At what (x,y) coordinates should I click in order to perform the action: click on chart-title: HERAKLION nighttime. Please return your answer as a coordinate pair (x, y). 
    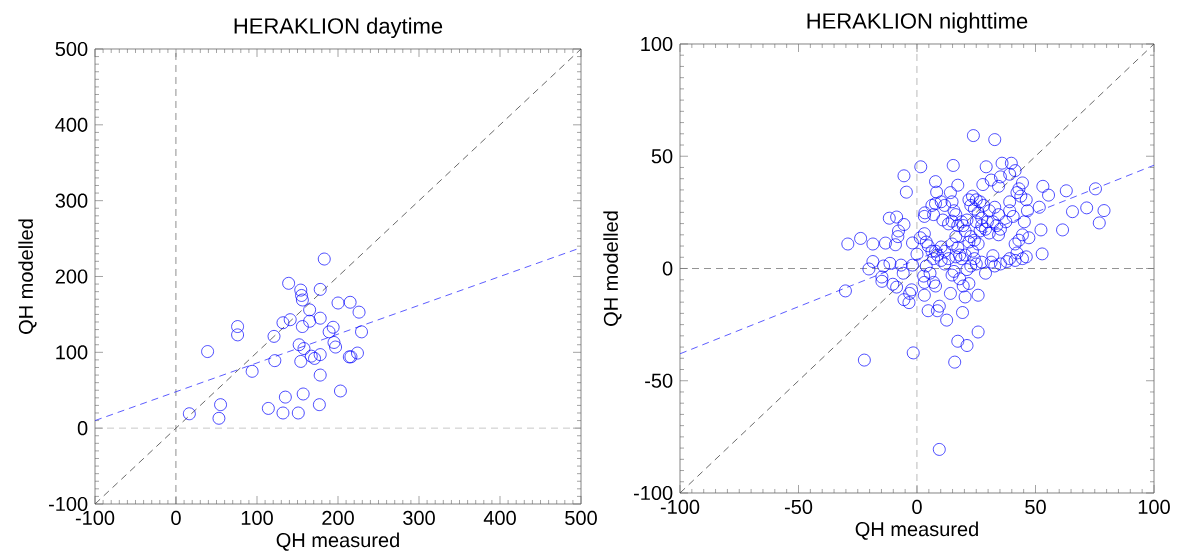
    Looking at the image, I should click on (917, 22).